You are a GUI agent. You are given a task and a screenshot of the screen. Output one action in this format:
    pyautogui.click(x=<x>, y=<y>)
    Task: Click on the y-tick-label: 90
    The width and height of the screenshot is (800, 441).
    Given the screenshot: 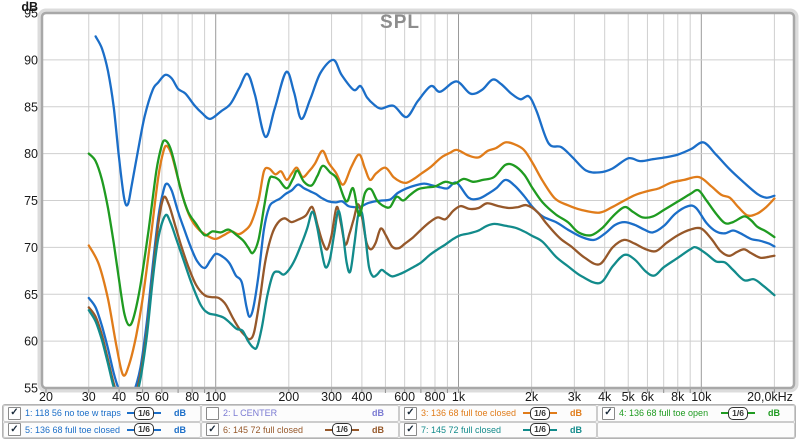 What is the action you would take?
    pyautogui.click(x=31, y=60)
    